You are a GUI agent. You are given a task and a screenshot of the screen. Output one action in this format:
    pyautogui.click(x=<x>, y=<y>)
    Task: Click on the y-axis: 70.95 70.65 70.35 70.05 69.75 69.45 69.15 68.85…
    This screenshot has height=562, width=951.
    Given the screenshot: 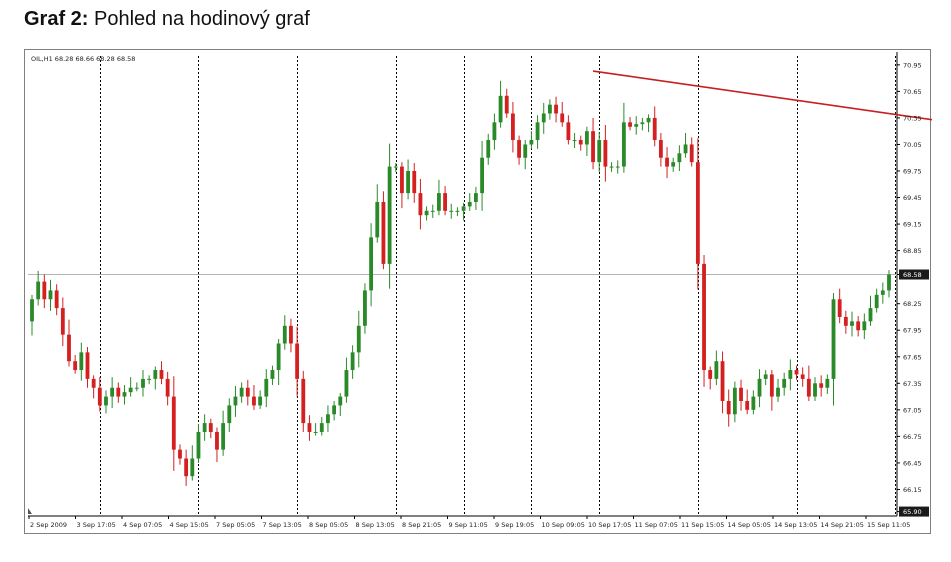 What is the action you would take?
    pyautogui.click(x=913, y=289)
    